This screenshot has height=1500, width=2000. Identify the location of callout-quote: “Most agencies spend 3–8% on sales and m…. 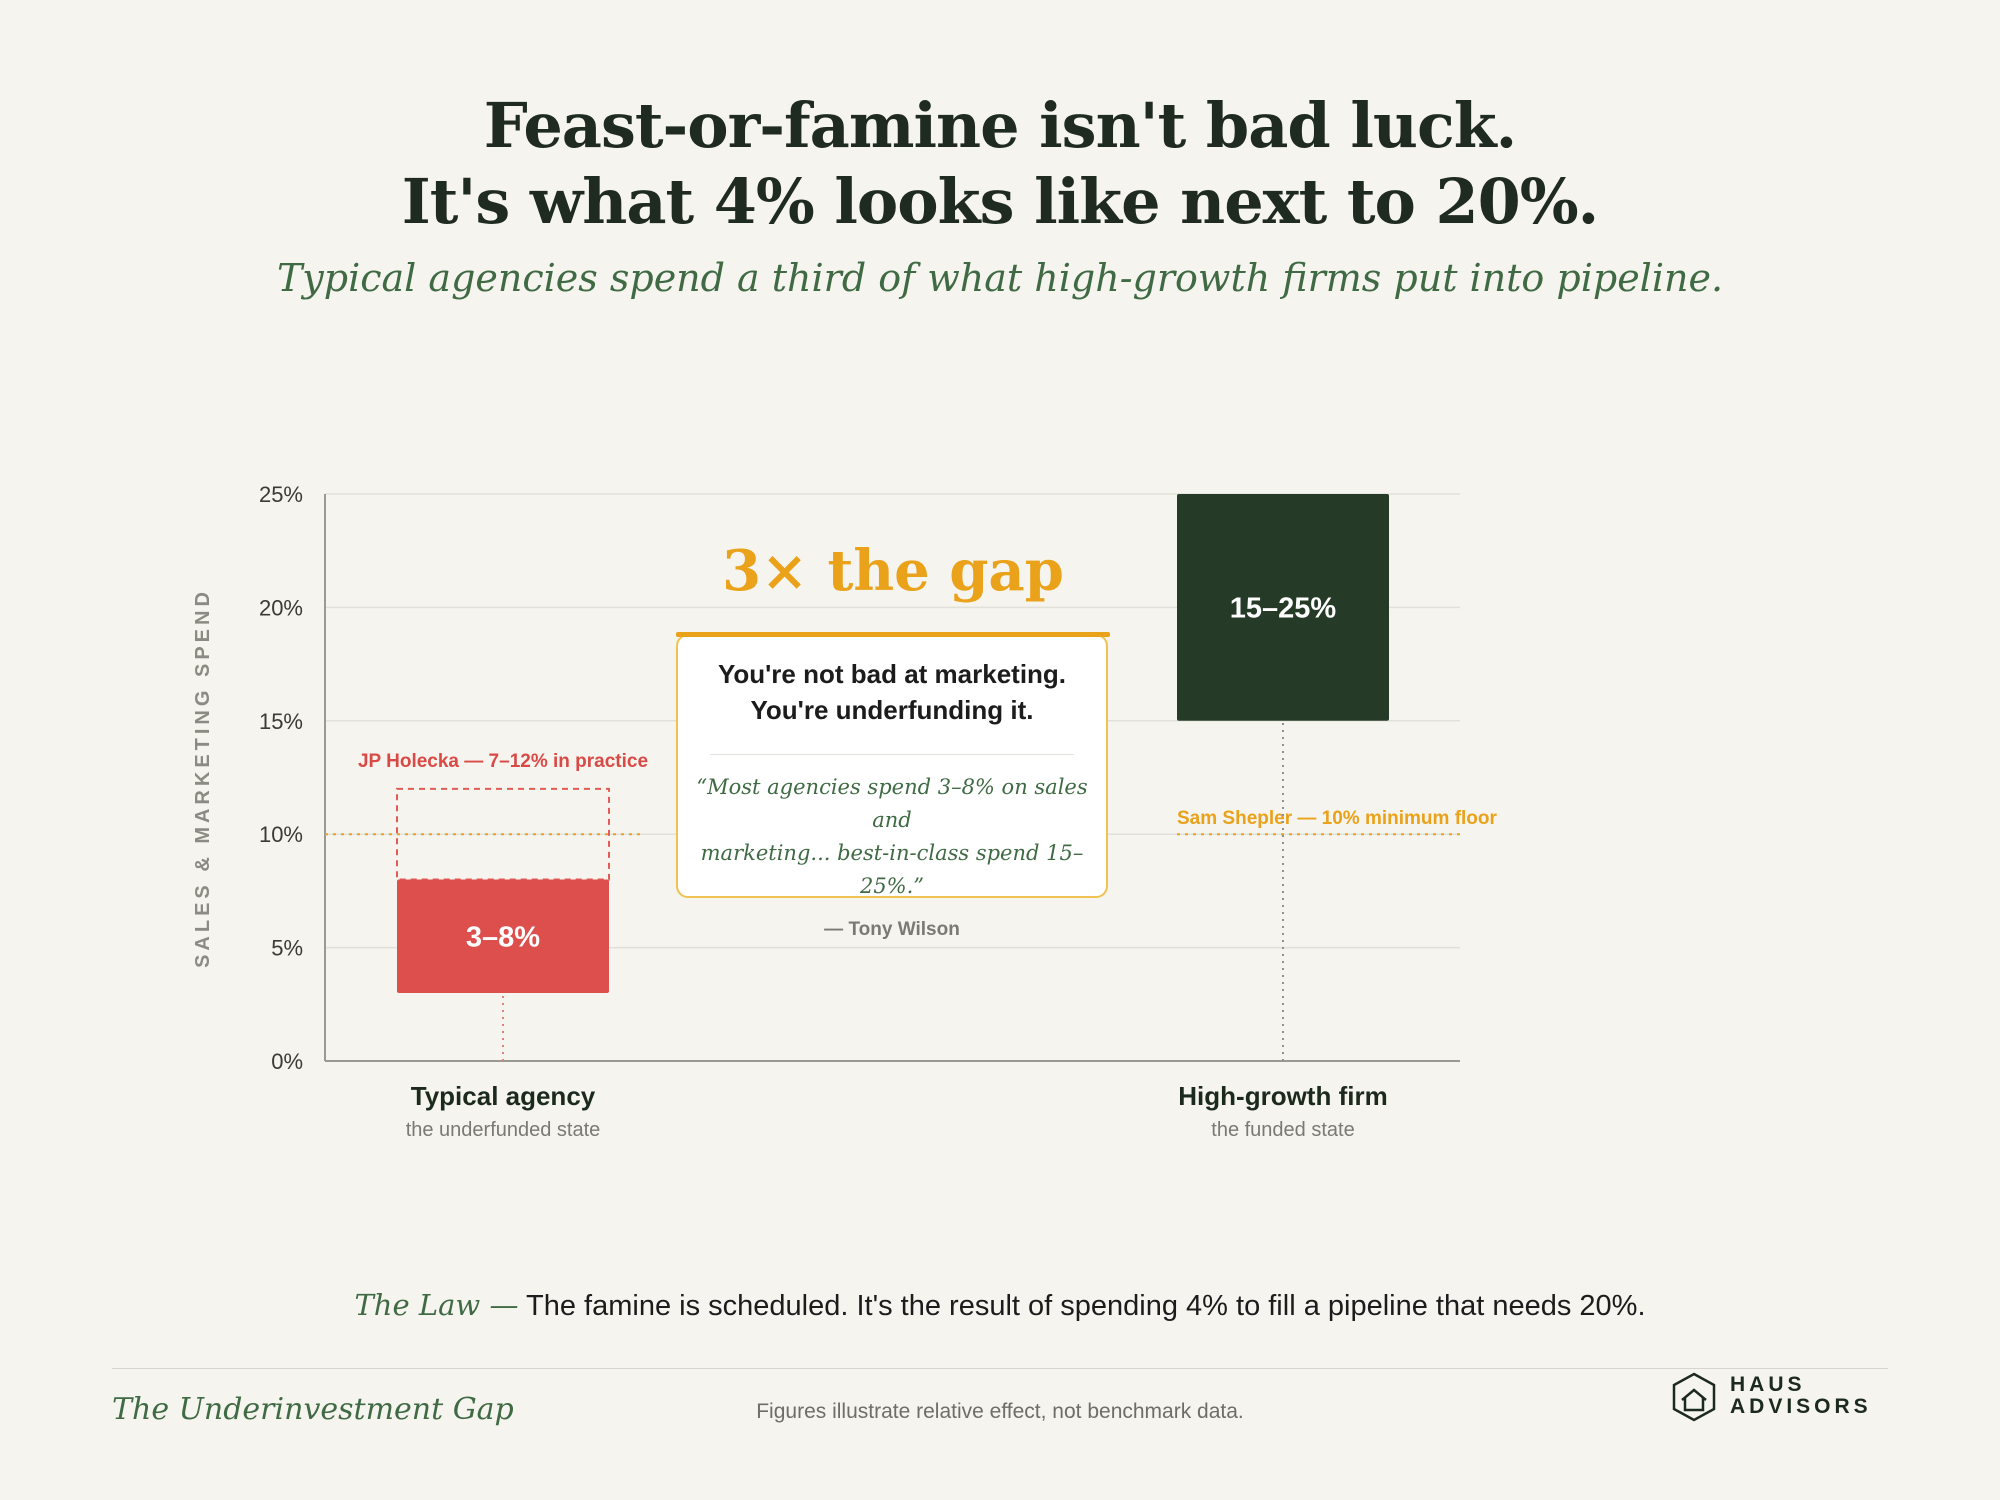
(892, 837).